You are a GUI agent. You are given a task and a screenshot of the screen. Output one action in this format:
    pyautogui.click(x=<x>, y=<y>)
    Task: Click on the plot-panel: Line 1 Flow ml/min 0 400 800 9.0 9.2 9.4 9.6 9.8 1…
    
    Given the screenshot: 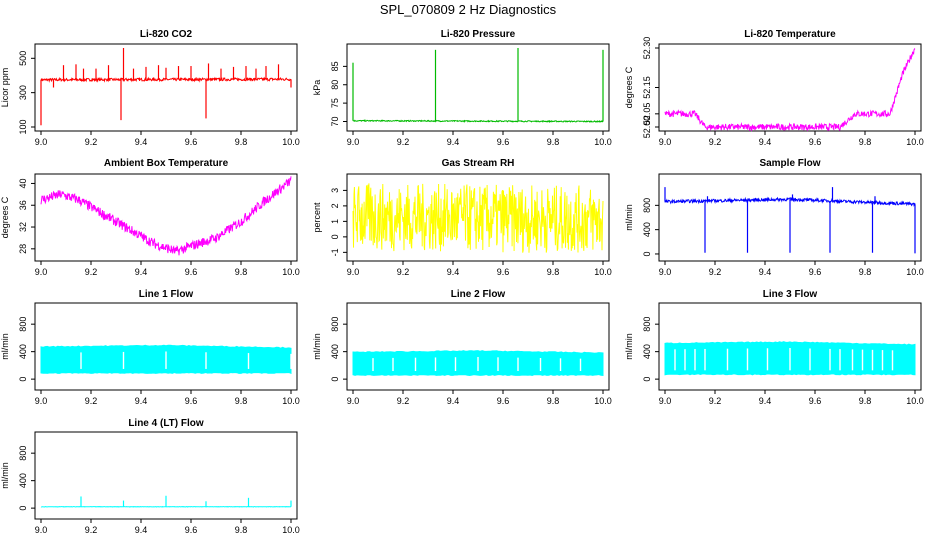 What is the action you would take?
    pyautogui.click(x=150, y=347)
    